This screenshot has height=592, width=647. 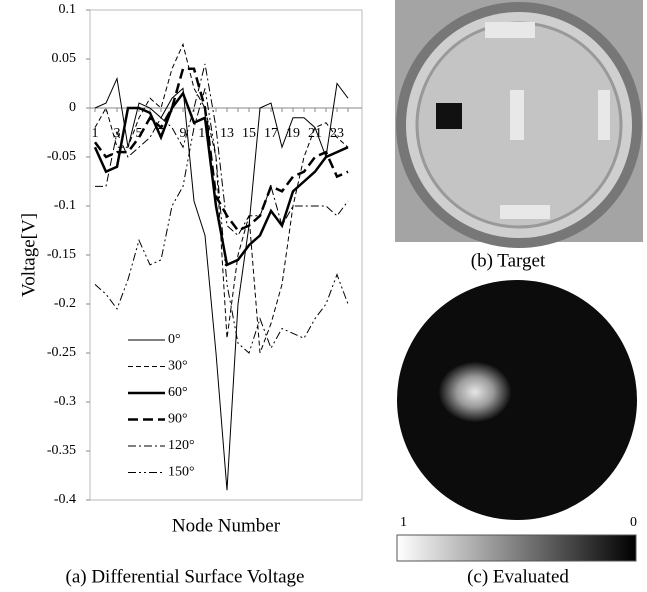 I want to click on y-tick-label: 0.05, so click(x=64, y=58).